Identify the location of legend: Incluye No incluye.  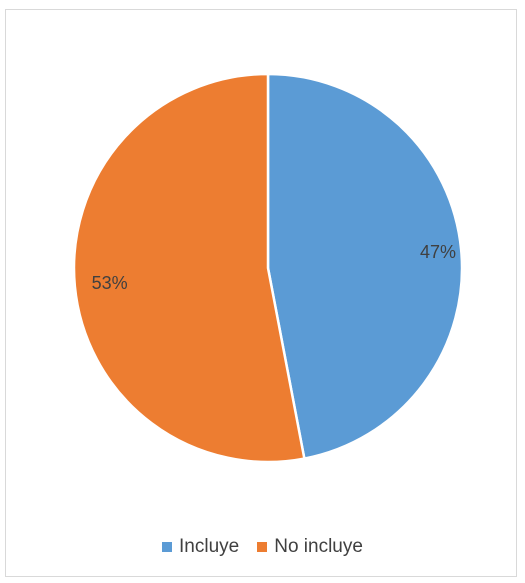
(262, 547).